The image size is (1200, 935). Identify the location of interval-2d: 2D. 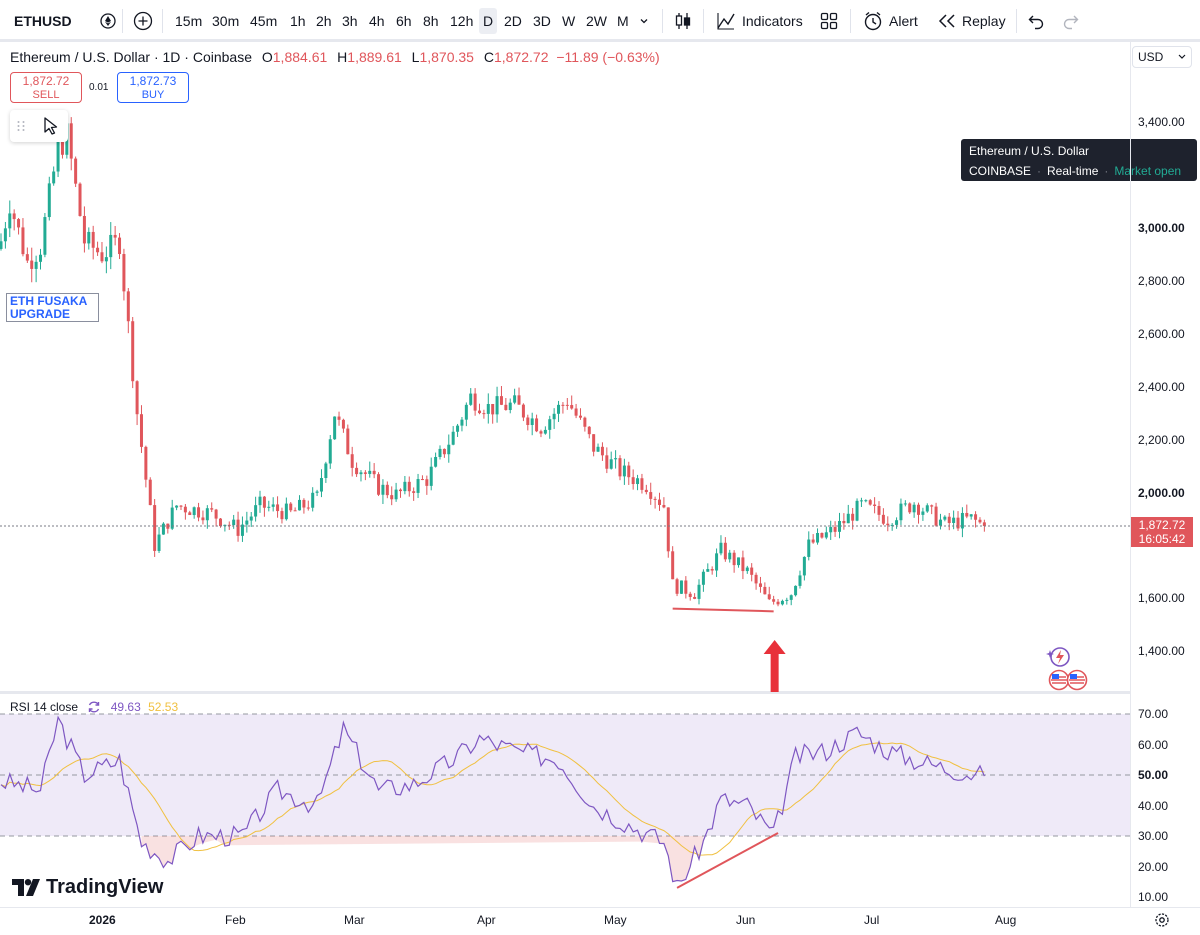
(513, 21).